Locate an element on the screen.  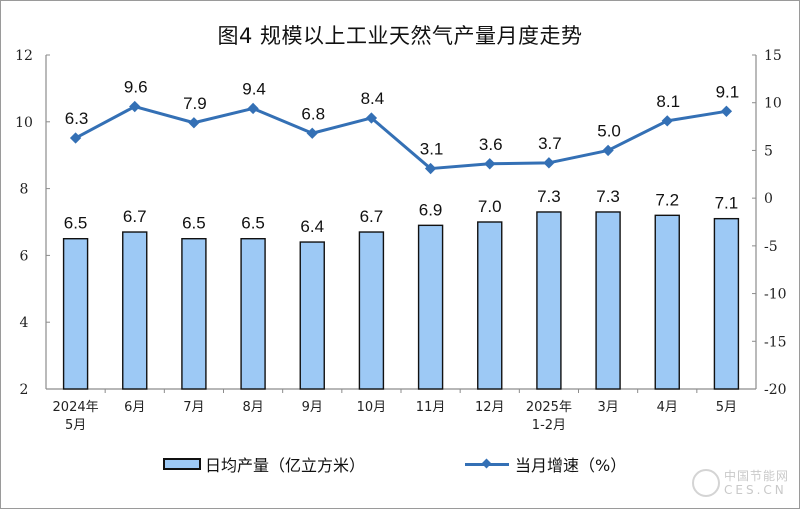
left-axis-tick-label: 12 is located at coordinates (24, 56).